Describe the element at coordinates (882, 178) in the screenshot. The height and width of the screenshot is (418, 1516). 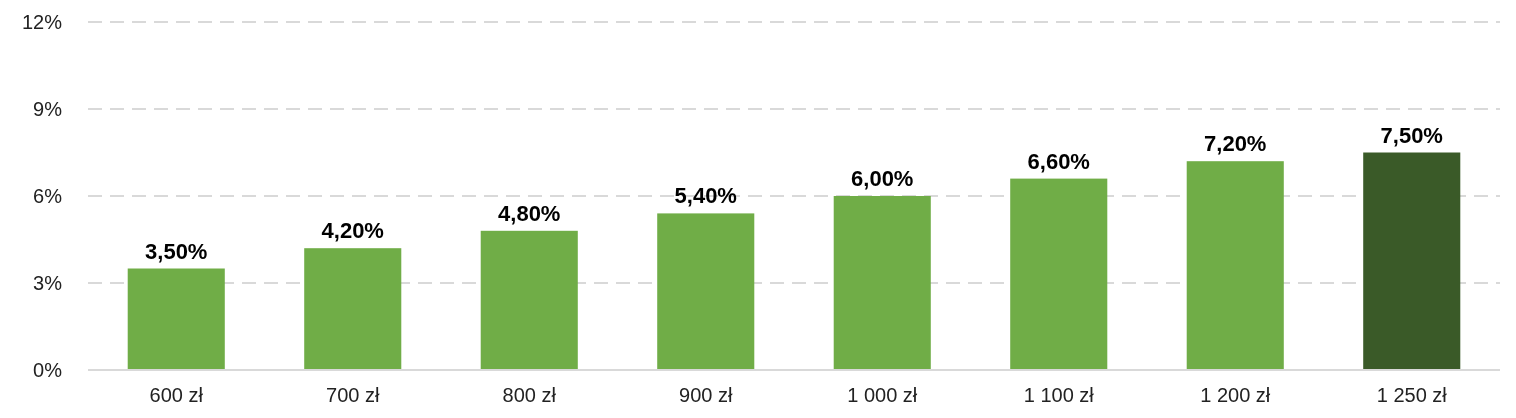
I see `data-label: 6,00%` at that location.